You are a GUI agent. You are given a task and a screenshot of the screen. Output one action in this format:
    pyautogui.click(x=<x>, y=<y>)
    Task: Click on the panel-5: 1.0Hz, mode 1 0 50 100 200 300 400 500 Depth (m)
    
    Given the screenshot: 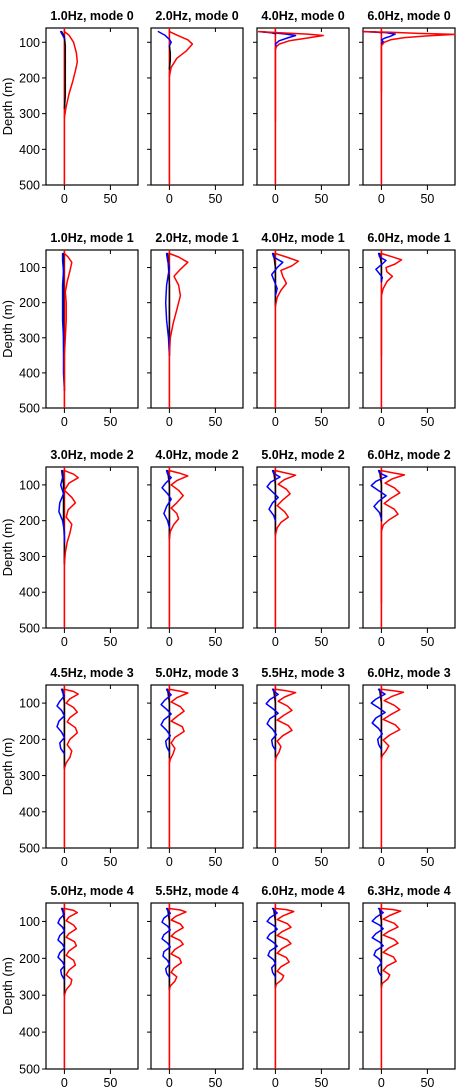 What is the action you would take?
    pyautogui.click(x=69, y=330)
    